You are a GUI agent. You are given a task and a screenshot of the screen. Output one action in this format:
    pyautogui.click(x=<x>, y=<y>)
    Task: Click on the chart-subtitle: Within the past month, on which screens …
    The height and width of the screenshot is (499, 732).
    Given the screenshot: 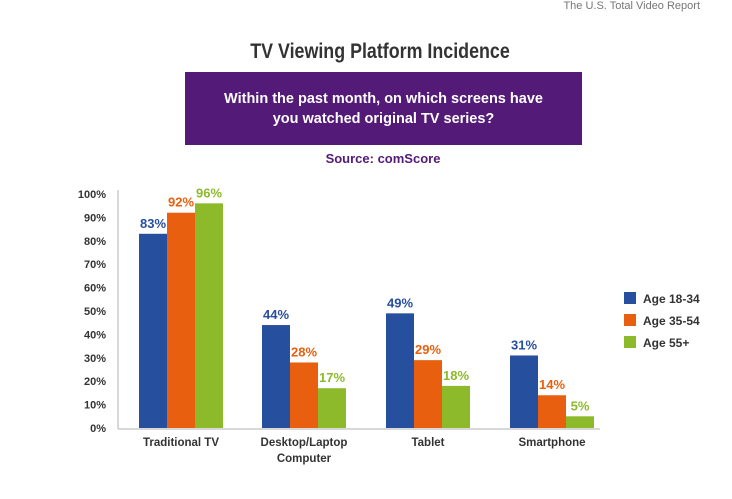 What is the action you would take?
    pyautogui.click(x=383, y=108)
    